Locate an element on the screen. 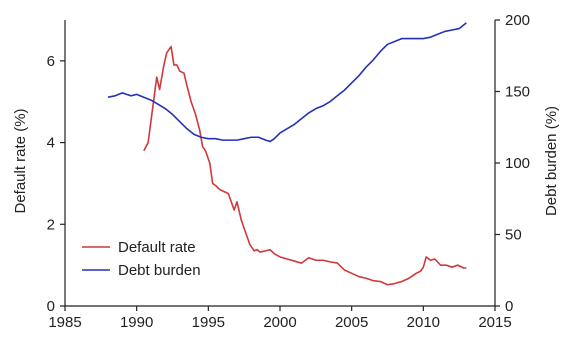 Image resolution: width=566 pixels, height=345 pixels. y-tick-label: 4 is located at coordinates (51, 143).